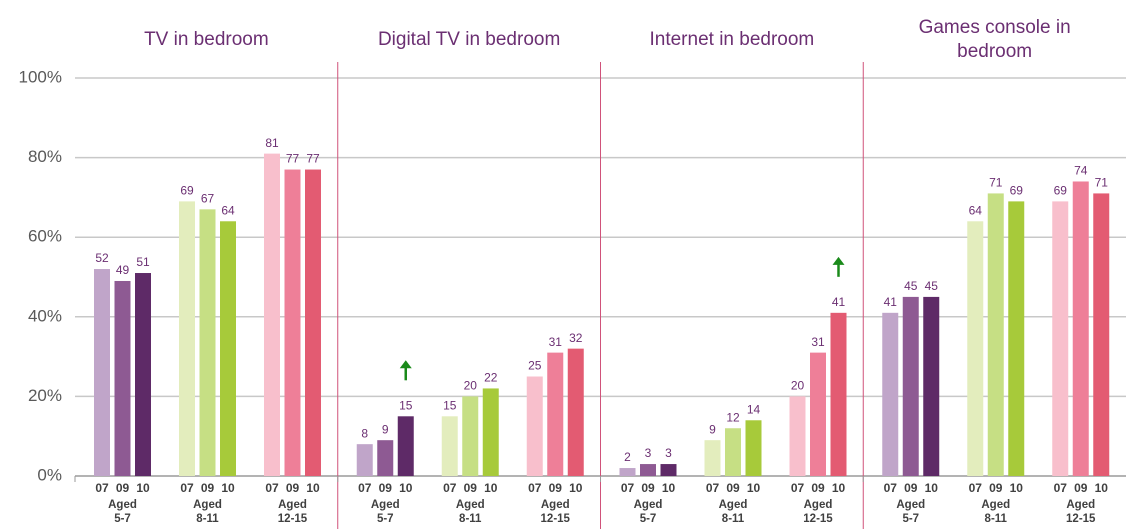 The image size is (1126, 529). Describe the element at coordinates (123, 270) in the screenshot. I see `data-label: 49` at that location.